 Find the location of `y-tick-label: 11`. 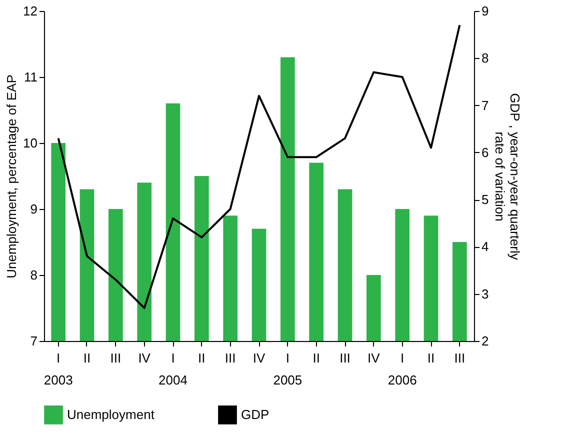

y-tick-label: 11 is located at coordinates (31, 77).